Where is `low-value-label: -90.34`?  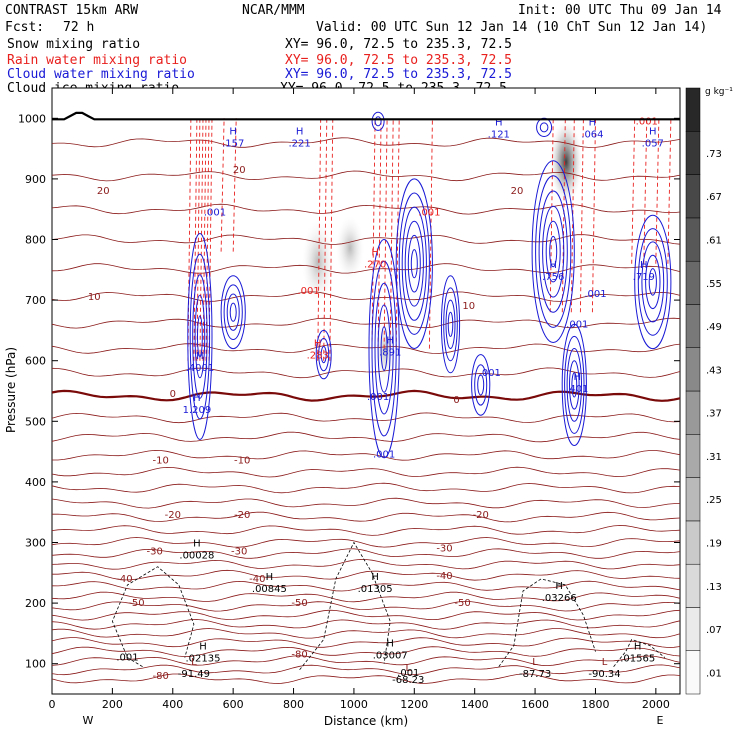
low-value-label: -90.34 is located at coordinates (604, 674).